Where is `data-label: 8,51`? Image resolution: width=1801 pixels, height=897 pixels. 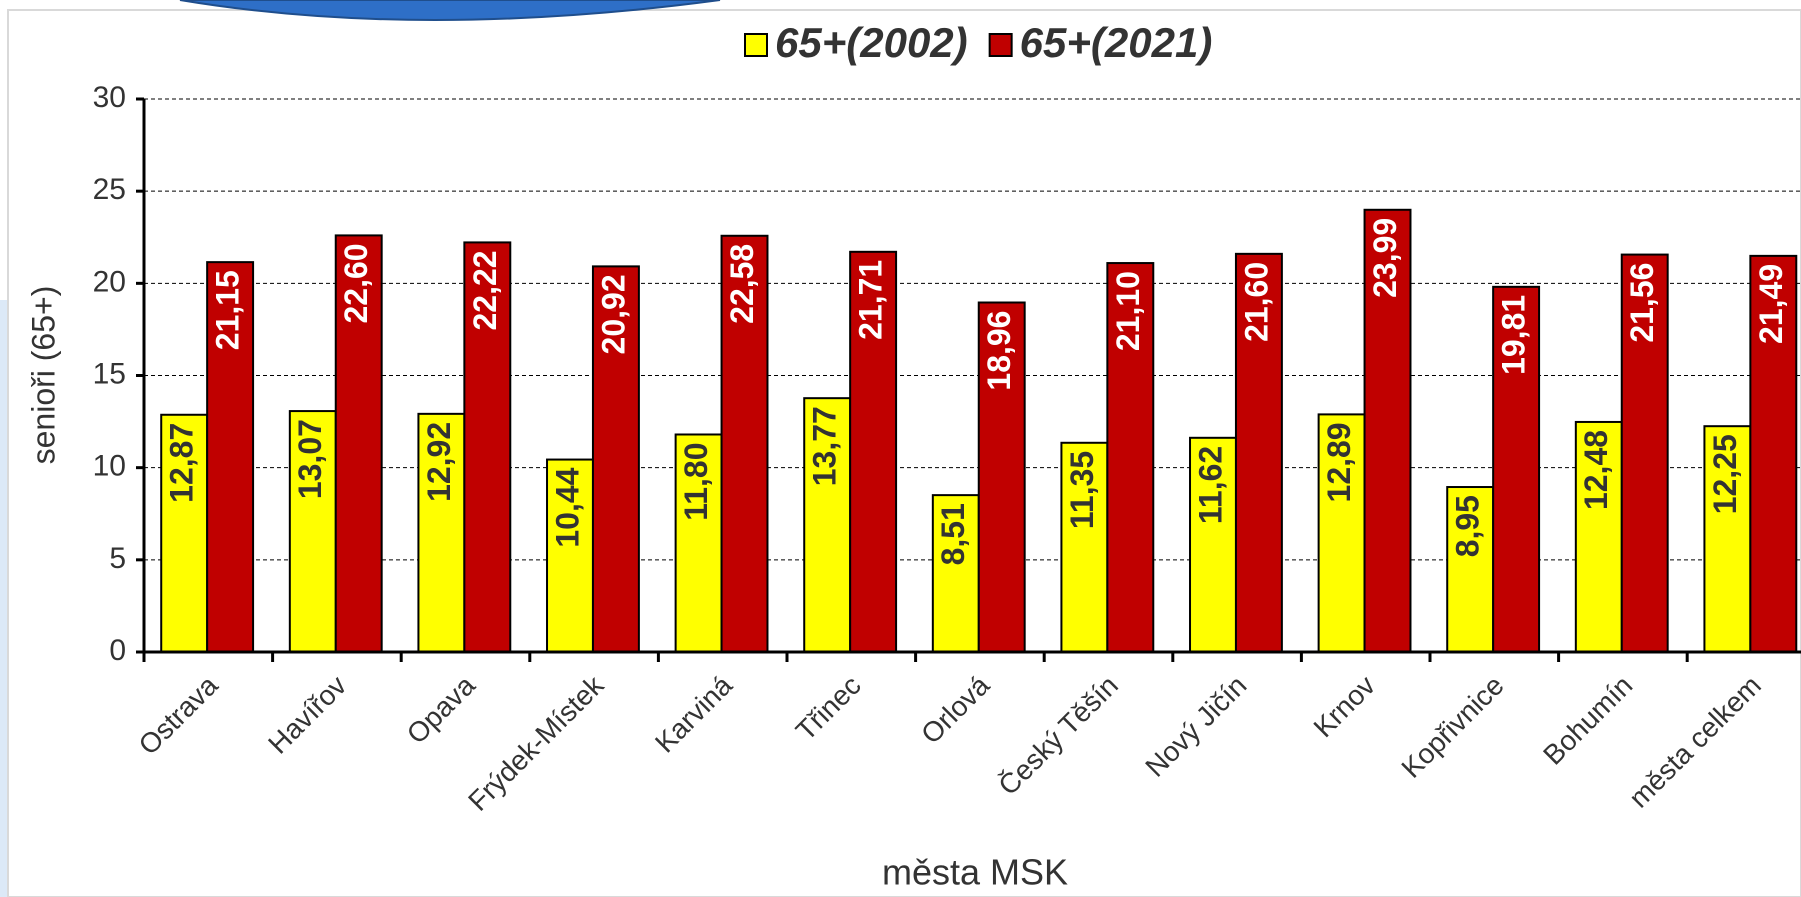
data-label: 8,51 is located at coordinates (953, 534).